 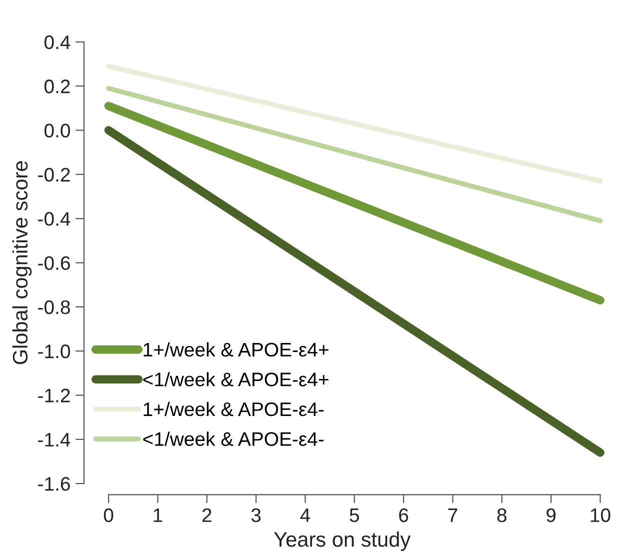 What do you see at coordinates (600, 515) in the screenshot?
I see `x-tick-label: 10` at bounding box center [600, 515].